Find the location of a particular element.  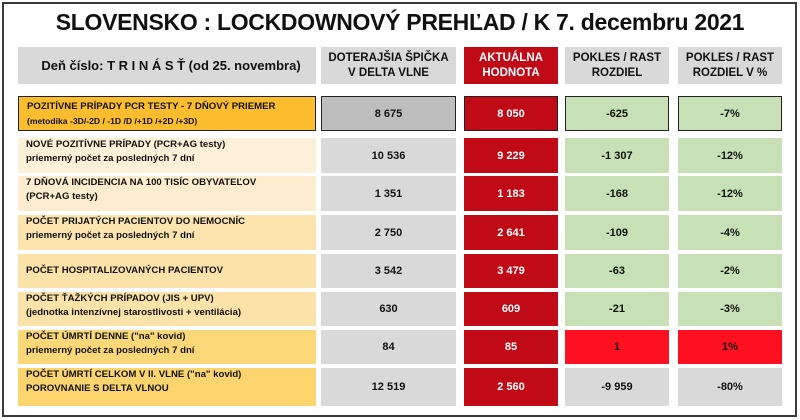

row-label-line2: (PCR+AG testy) is located at coordinates (62, 196).